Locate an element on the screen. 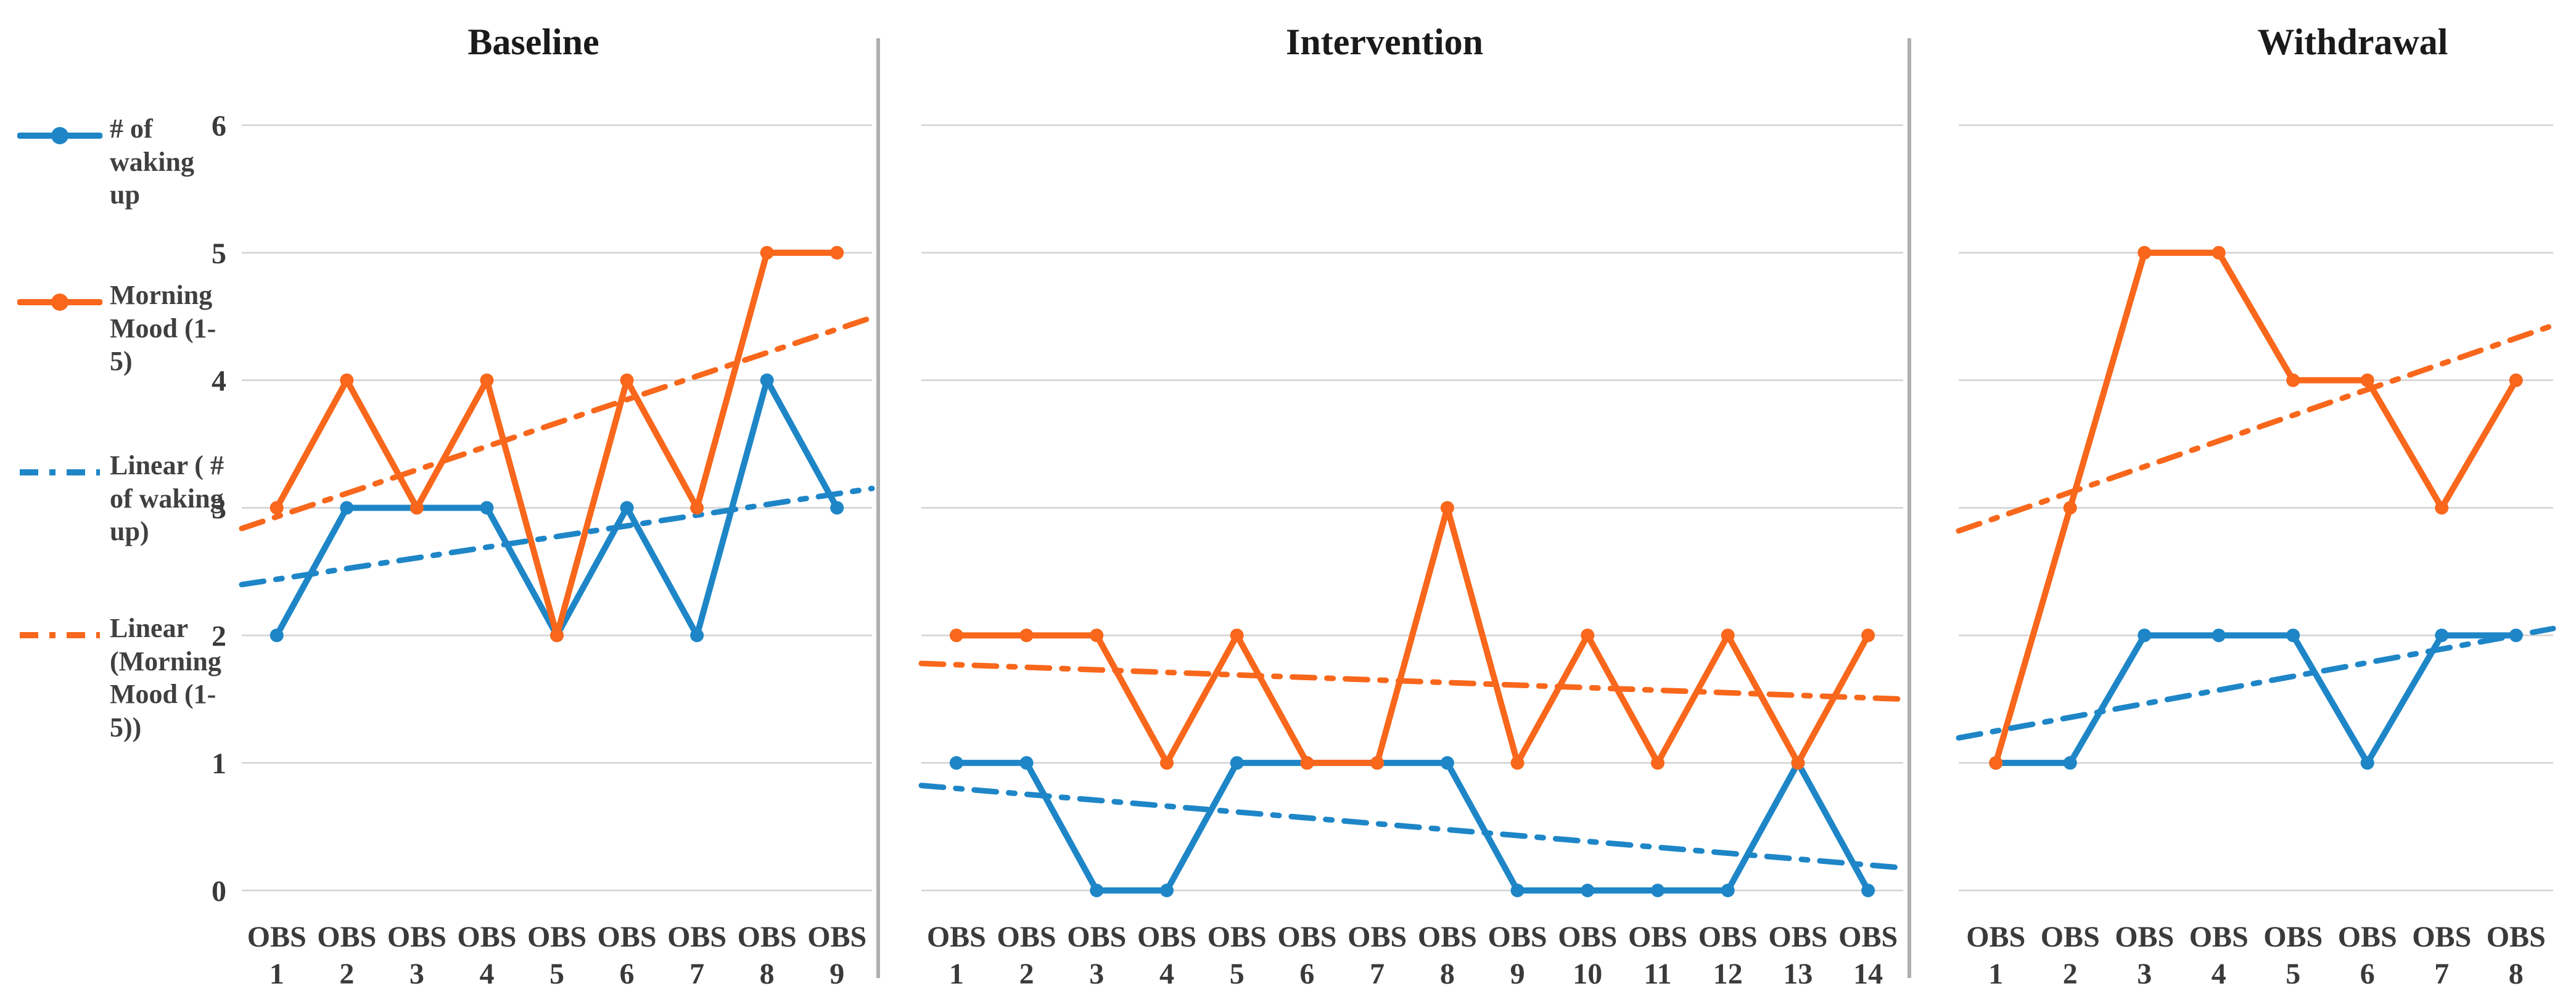  line-marker-icon is located at coordinates (59, 303).